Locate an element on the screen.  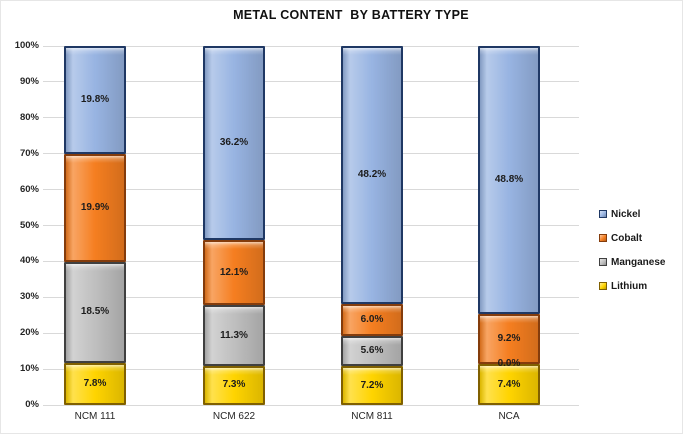
data-label-nickel-ncm-622: 36.2% is located at coordinates (234, 143).